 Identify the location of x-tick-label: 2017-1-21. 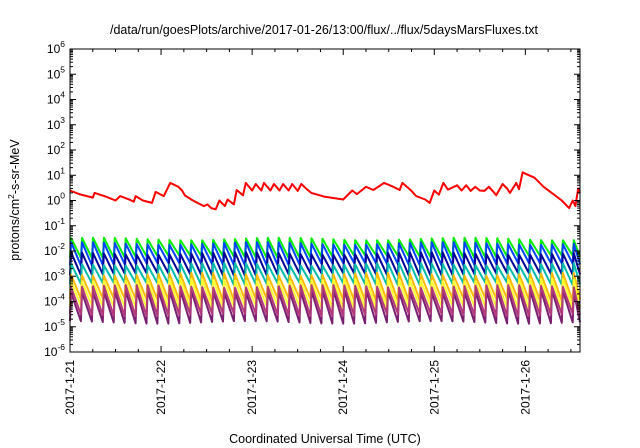
(70, 387).